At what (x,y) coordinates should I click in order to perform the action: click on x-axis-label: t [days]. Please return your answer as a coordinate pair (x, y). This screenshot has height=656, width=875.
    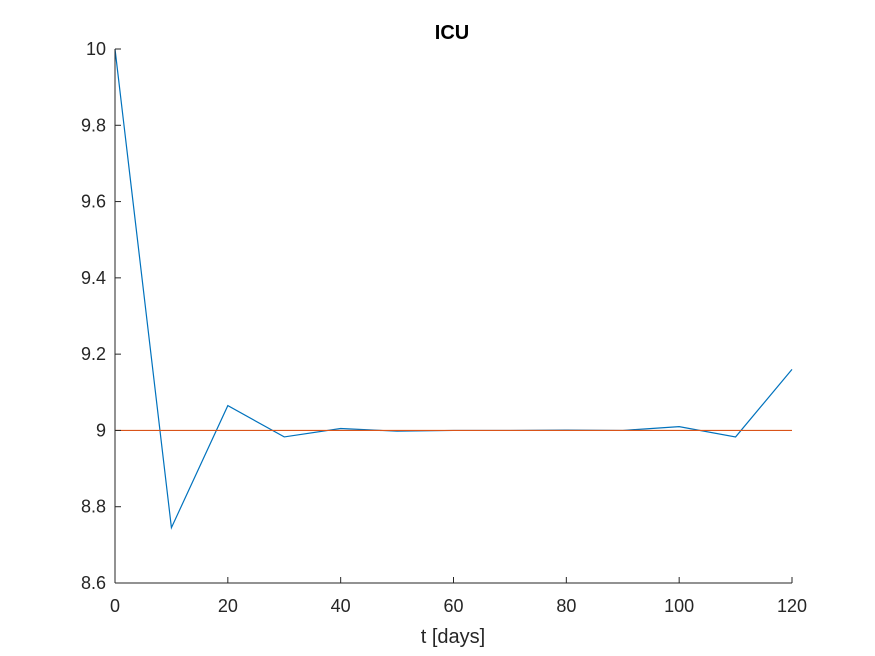
    Looking at the image, I should click on (453, 637).